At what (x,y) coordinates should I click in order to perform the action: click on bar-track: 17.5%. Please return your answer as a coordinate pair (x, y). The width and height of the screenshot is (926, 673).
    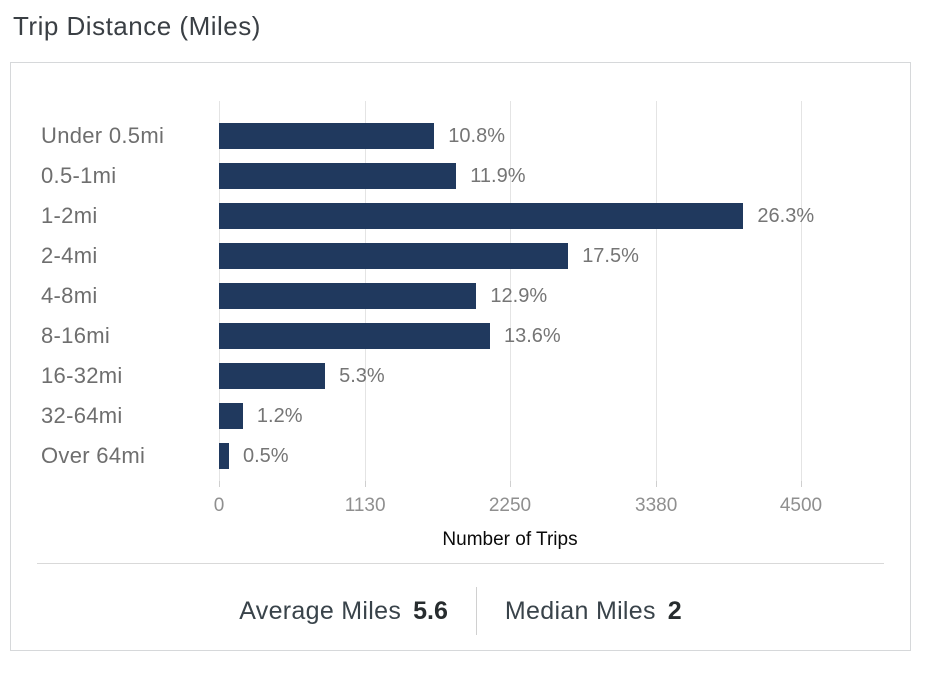
    Looking at the image, I should click on (564, 256).